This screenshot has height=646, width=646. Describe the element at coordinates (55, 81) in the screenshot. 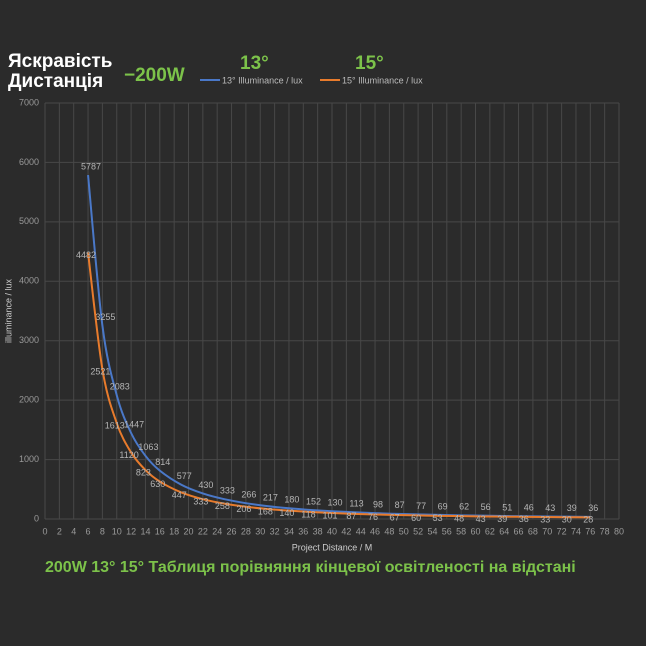

I see `title-line: Дистанція` at that location.